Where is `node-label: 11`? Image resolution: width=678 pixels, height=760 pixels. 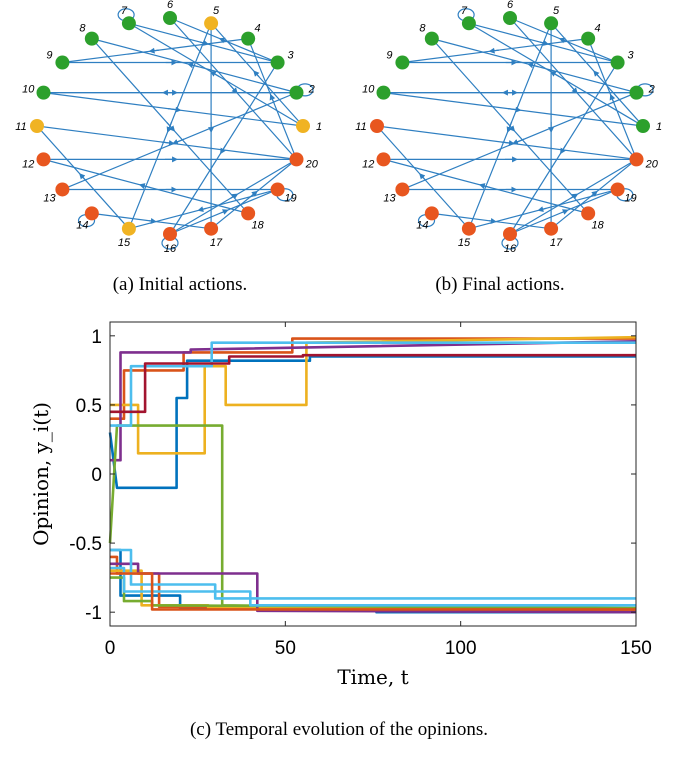
node-label: 11 is located at coordinates (360, 127).